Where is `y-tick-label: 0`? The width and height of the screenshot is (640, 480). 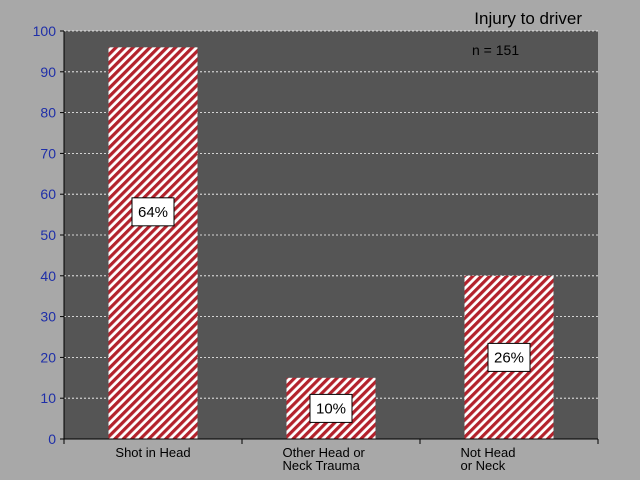
y-tick-label: 0 is located at coordinates (52, 439).